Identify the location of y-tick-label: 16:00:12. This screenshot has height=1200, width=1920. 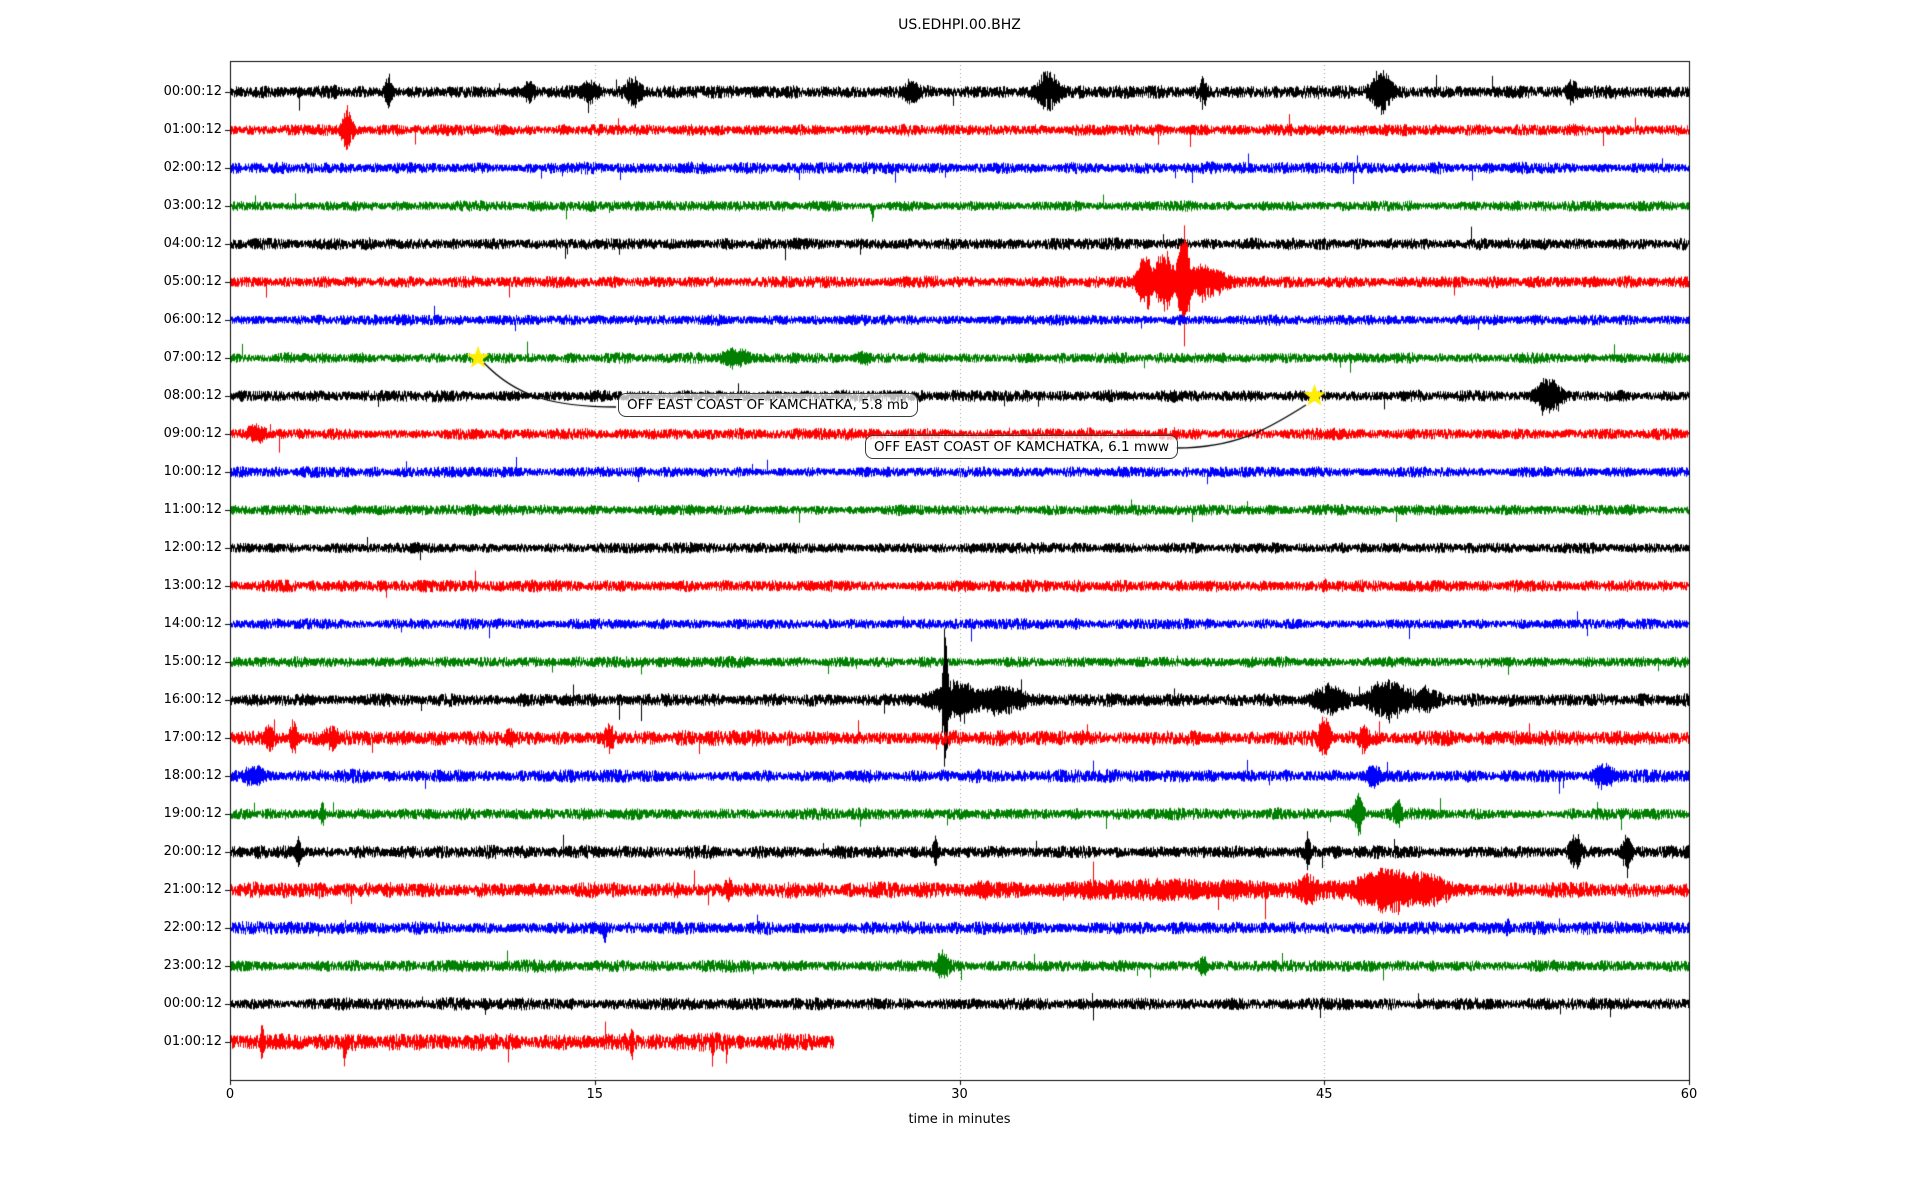
(192, 699).